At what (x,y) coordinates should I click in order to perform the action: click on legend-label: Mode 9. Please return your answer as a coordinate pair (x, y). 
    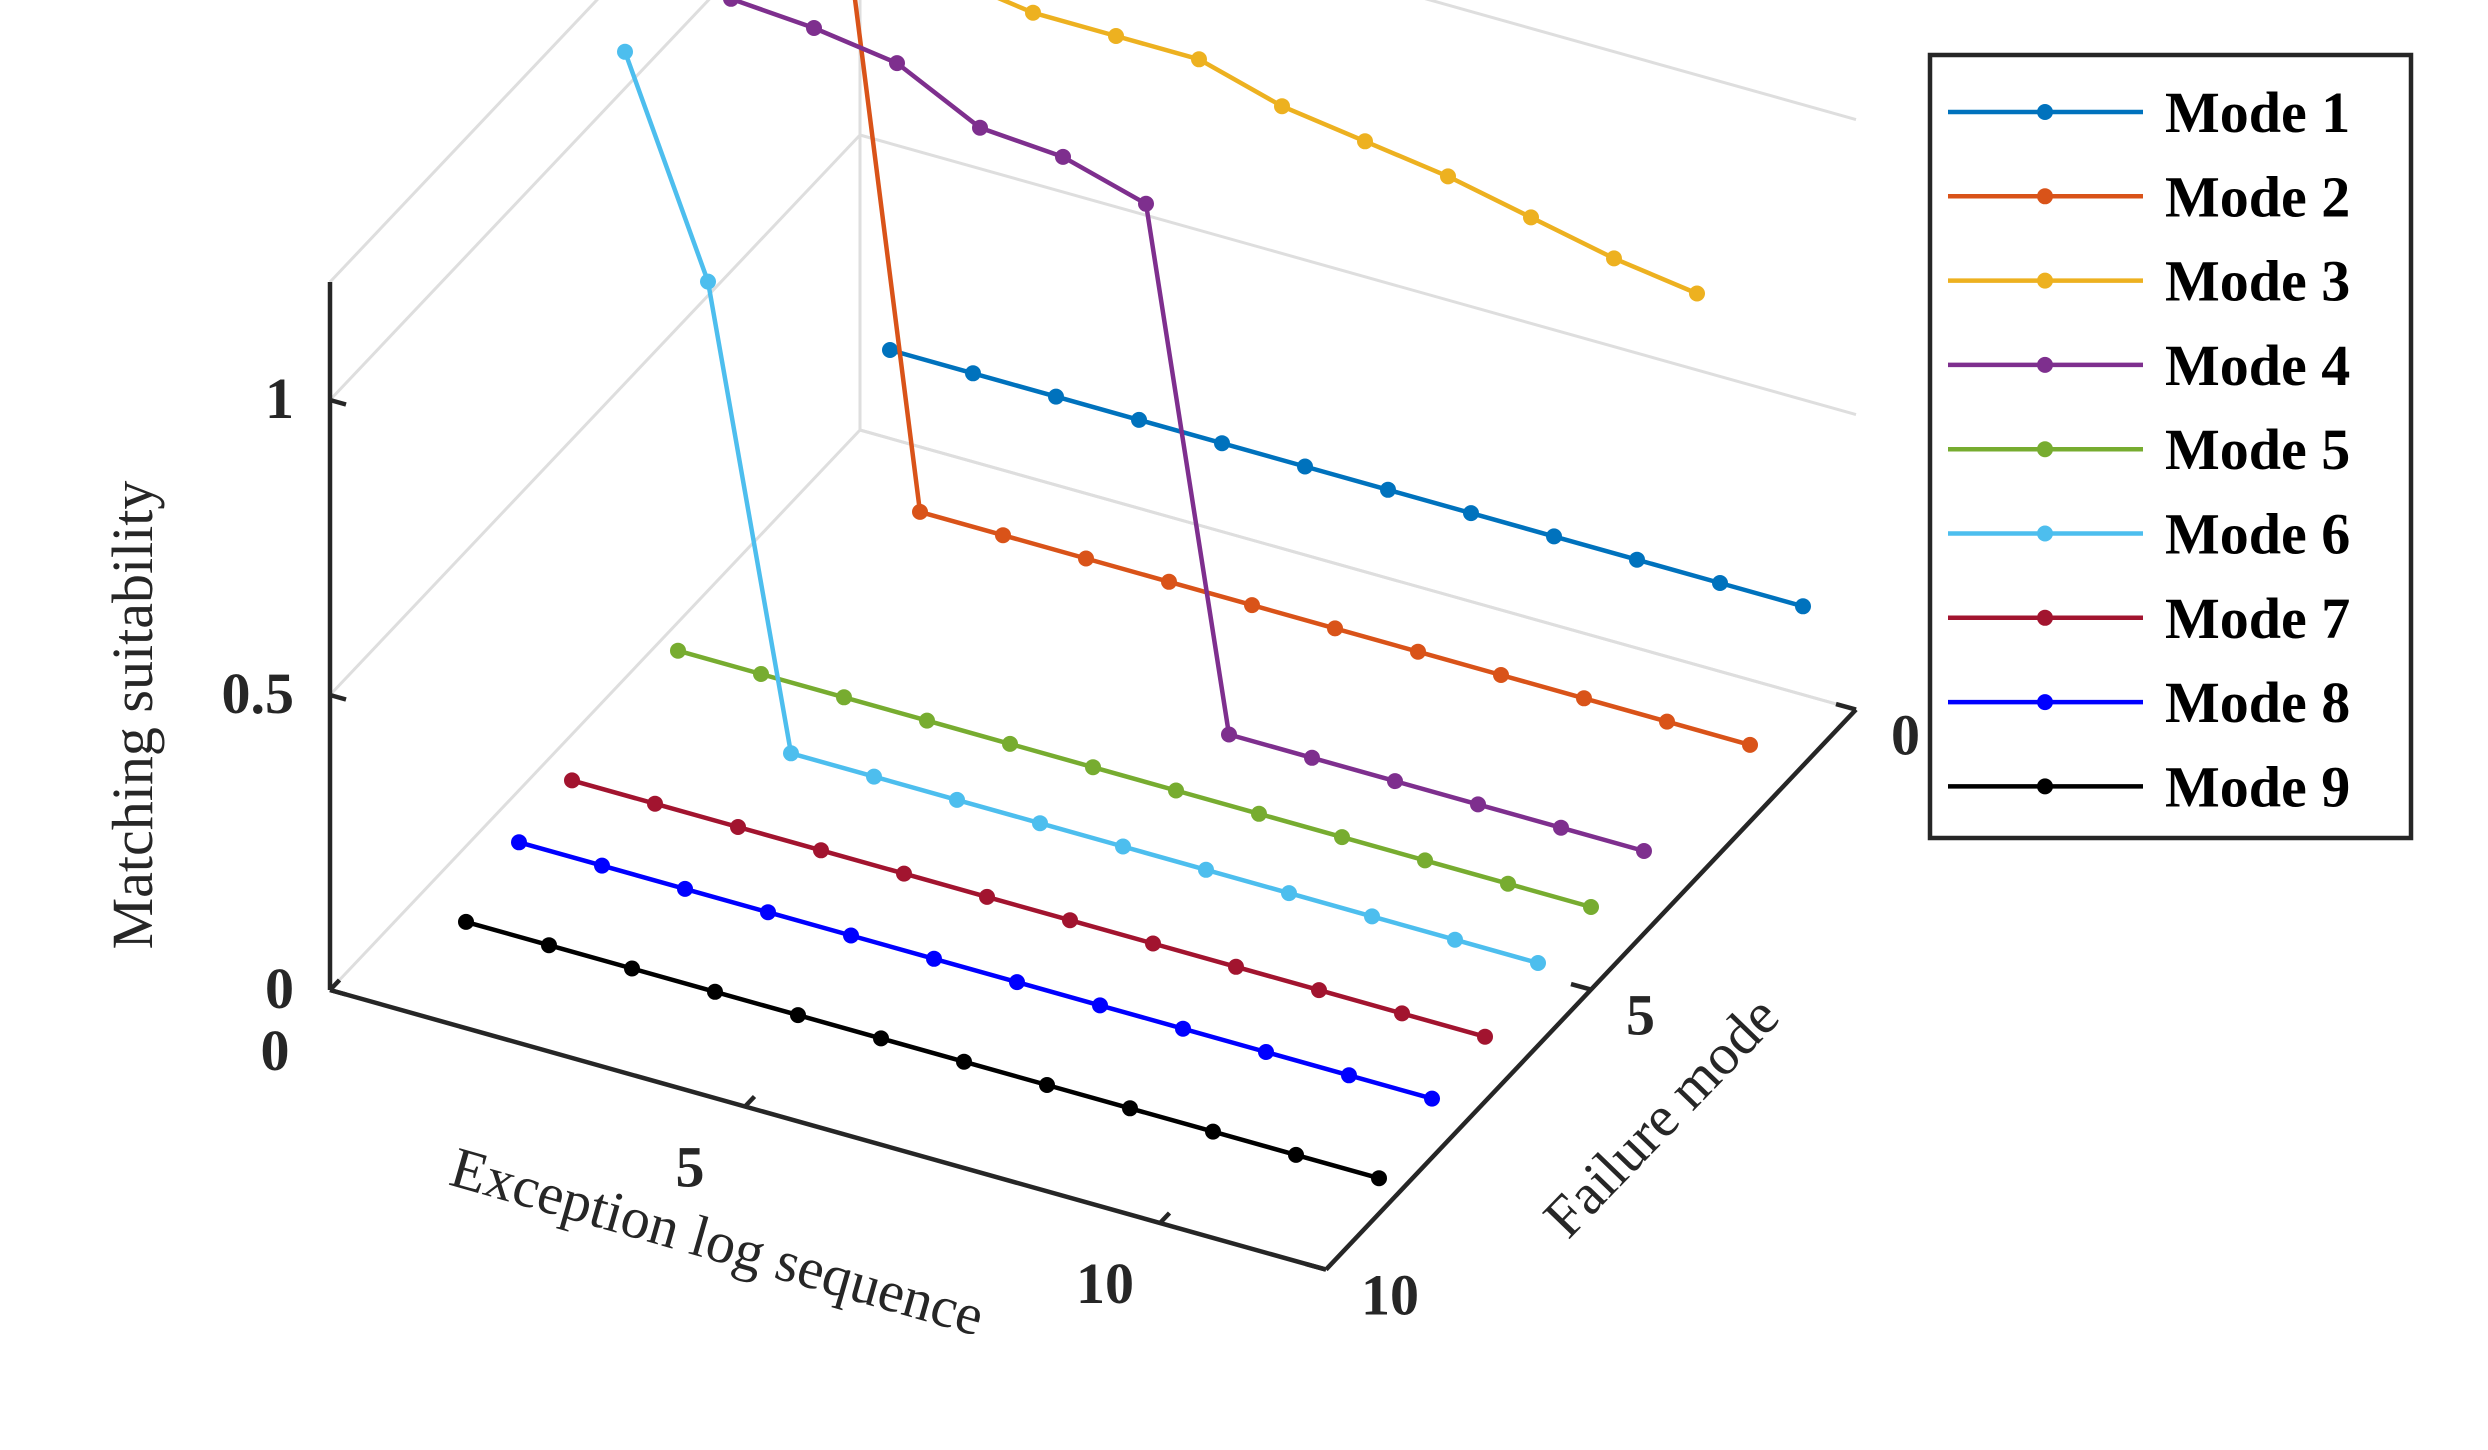
    Looking at the image, I should click on (2257, 786).